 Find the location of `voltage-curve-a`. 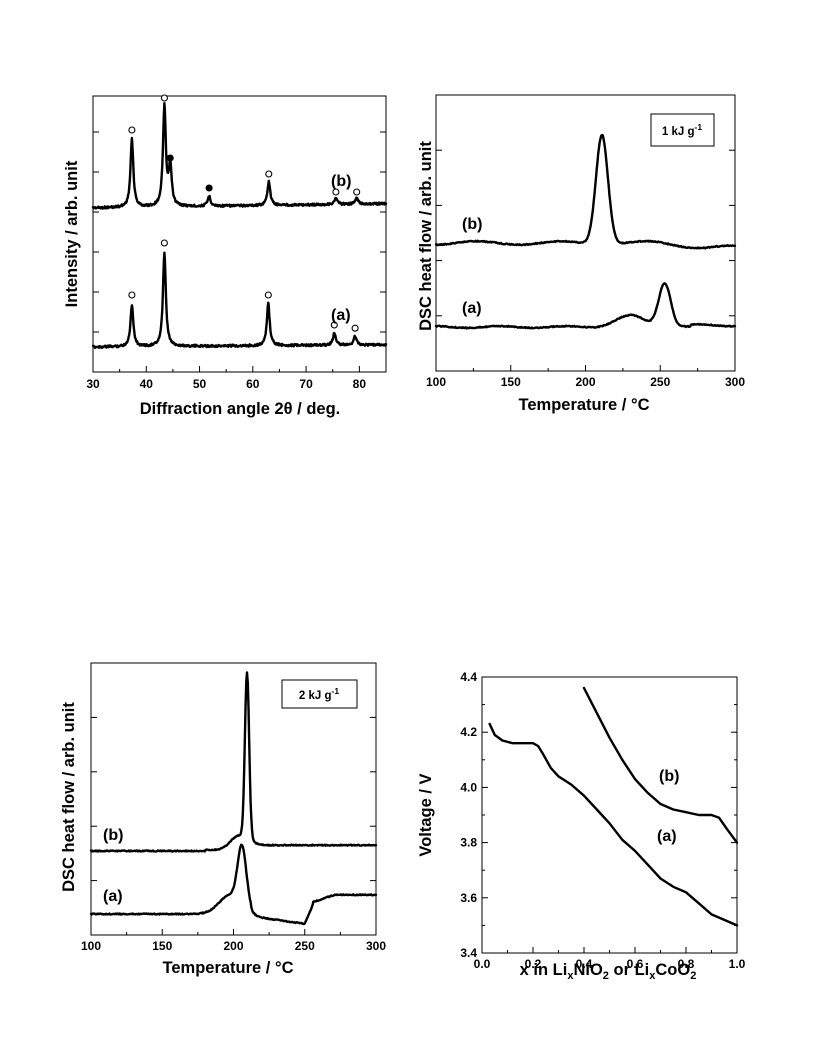

voltage-curve-a is located at coordinates (613, 824).